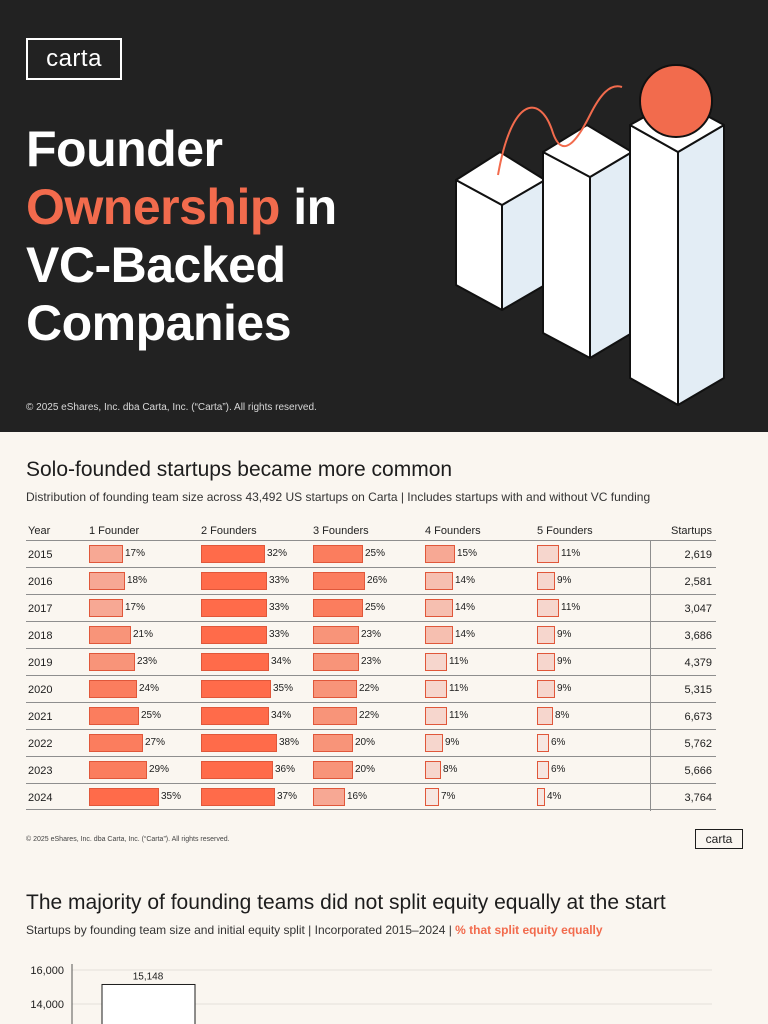  I want to click on share-value: 33%, so click(279, 580).